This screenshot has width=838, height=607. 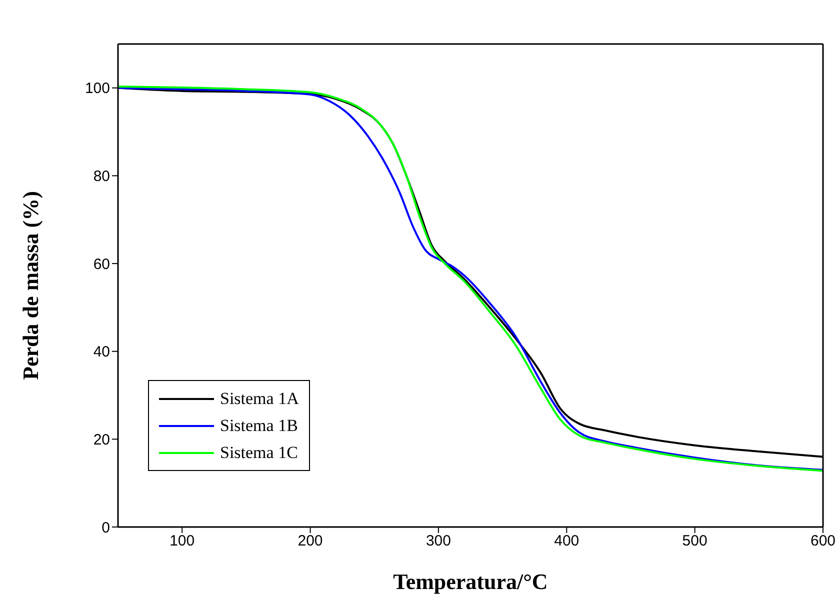 I want to click on y-axis-title: Perda de massa (%), so click(x=30, y=285).